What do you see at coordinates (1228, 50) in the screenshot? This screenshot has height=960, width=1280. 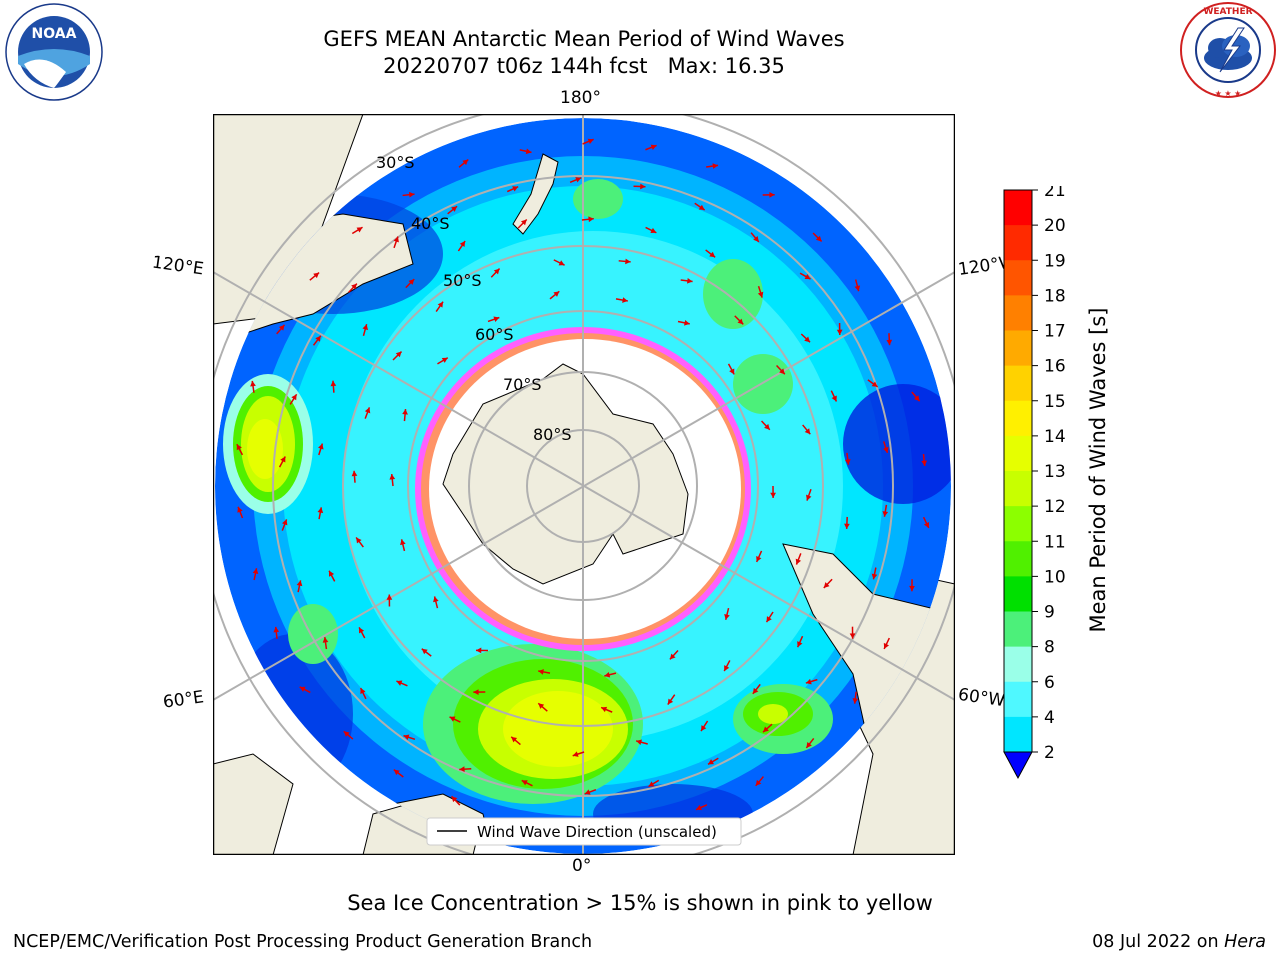 I see `nws-logo: WEATHER ★ ★ ★` at bounding box center [1228, 50].